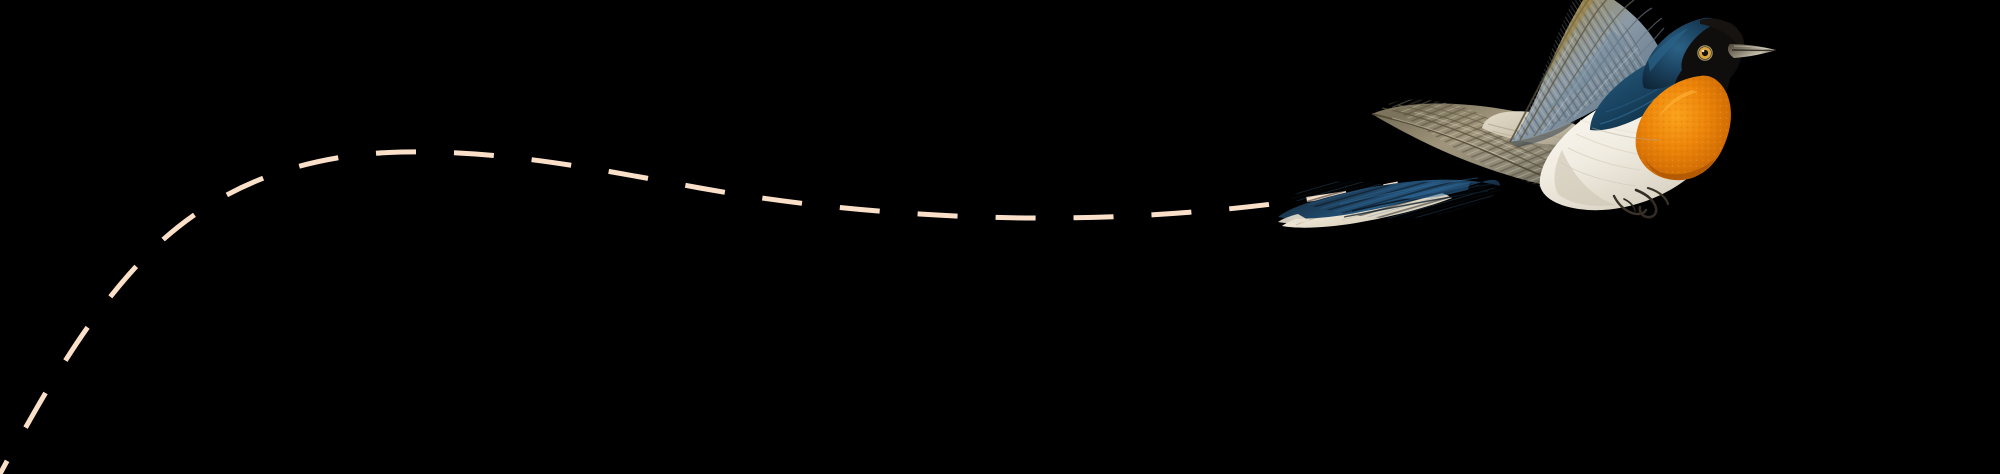 This screenshot has width=2000, height=474. I want to click on body-contour, so click(1626, 134).